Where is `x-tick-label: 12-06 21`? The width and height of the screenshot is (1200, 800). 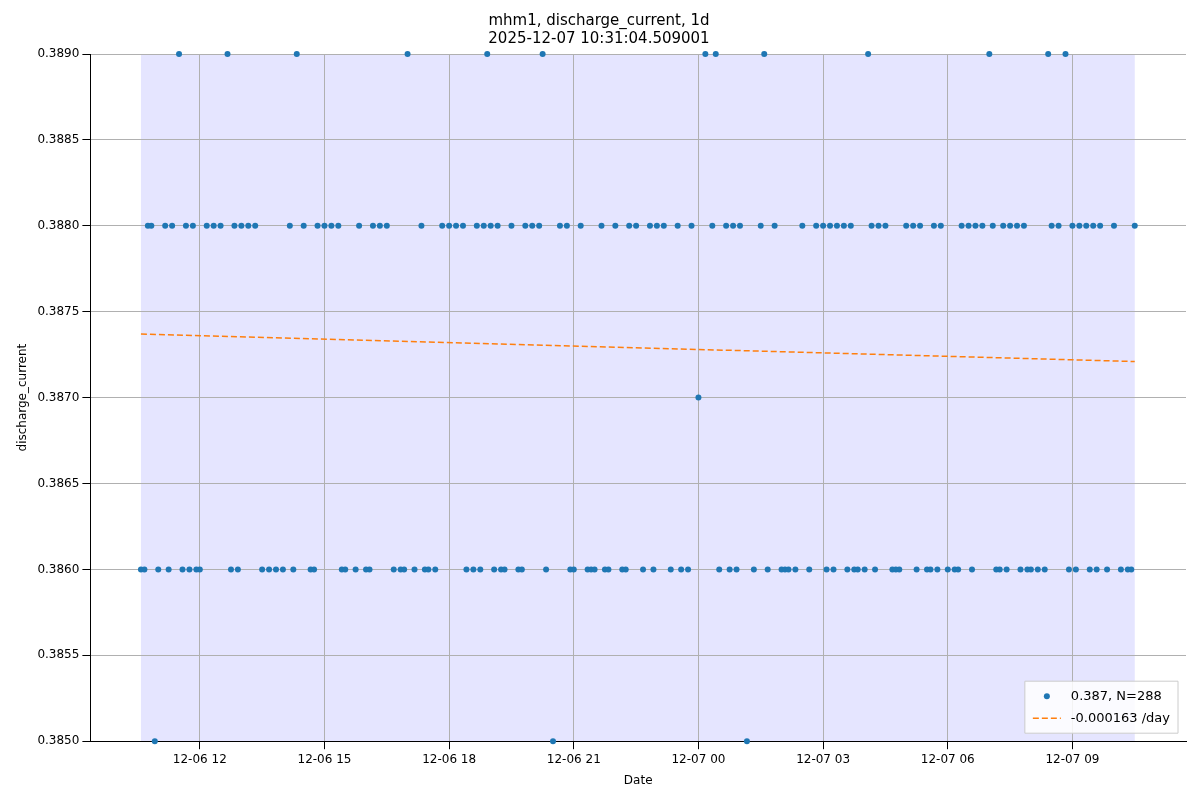 x-tick-label: 12-06 21 is located at coordinates (573, 758).